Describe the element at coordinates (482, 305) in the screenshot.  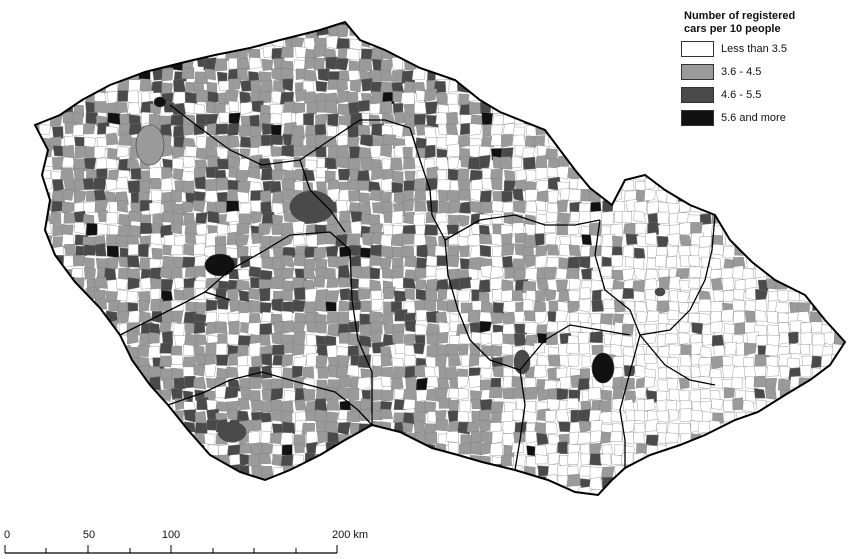
I see `region-boundary` at that location.